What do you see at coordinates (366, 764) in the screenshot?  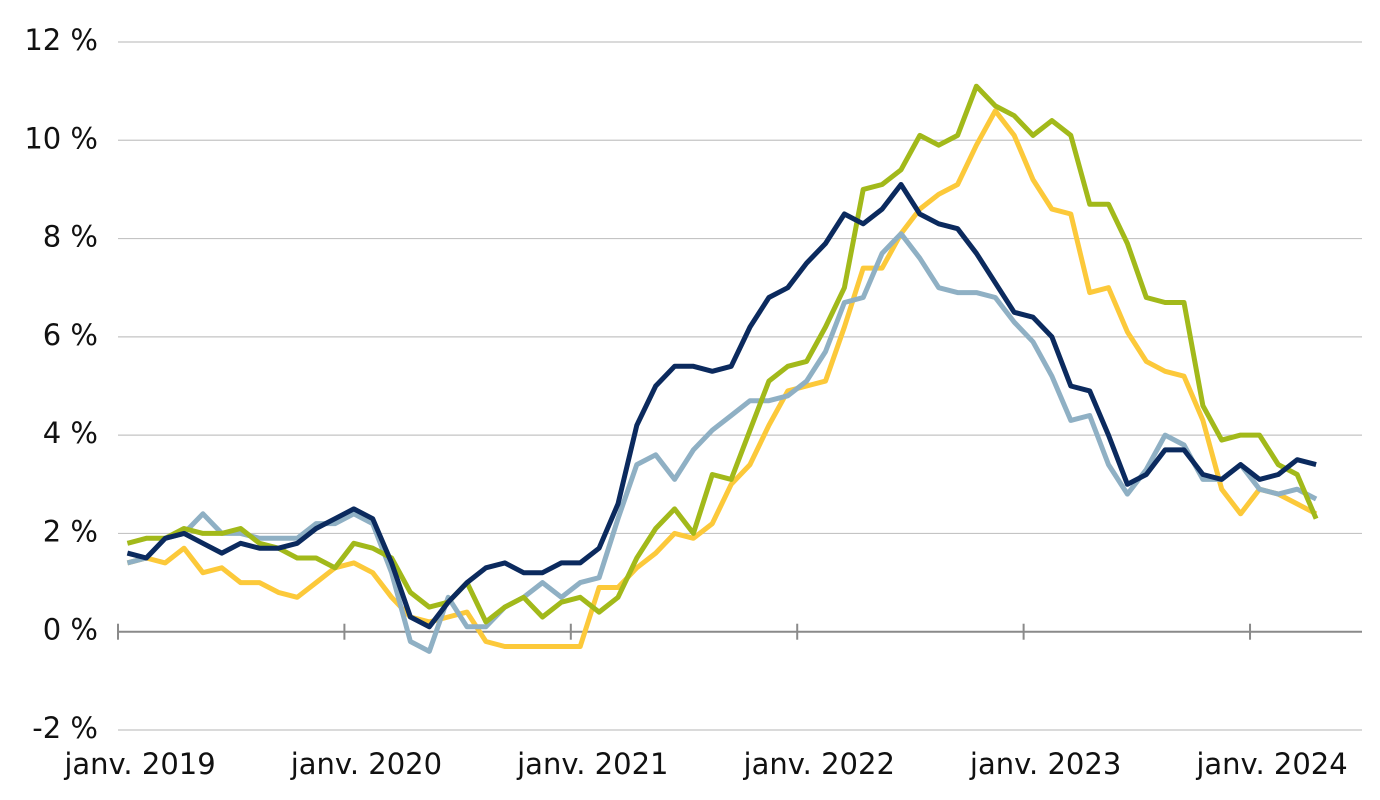 I see `x-tick-label: janv. 2020` at bounding box center [366, 764].